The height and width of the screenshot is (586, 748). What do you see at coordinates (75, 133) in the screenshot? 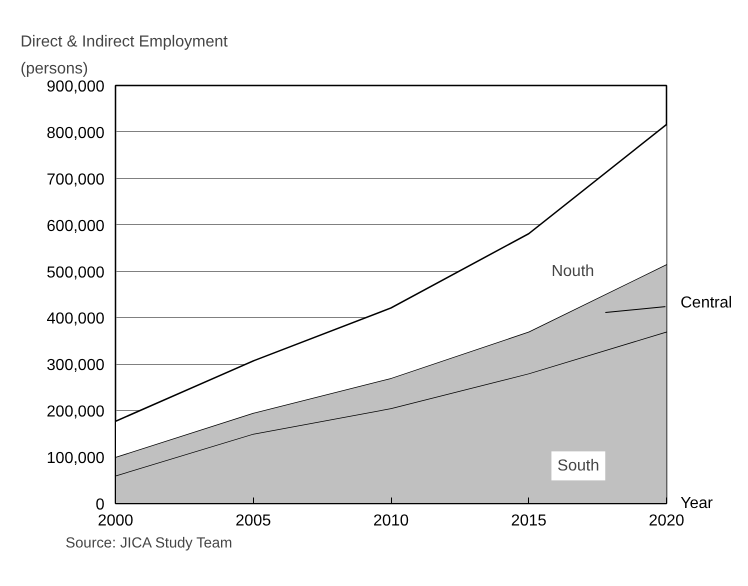
I see `y-tick-label: 800,000` at bounding box center [75, 133].